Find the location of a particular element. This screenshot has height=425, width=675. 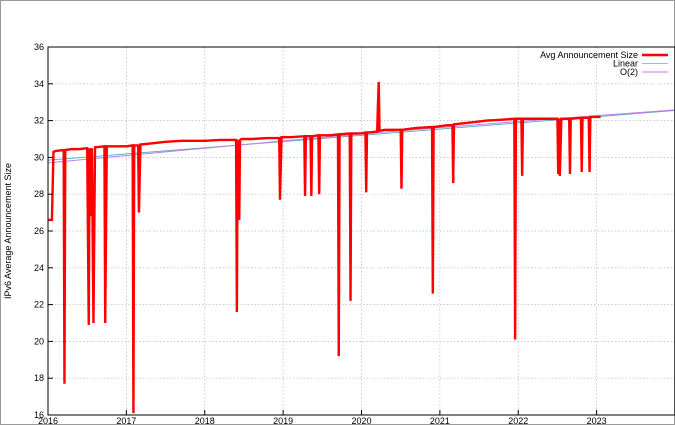

x-tick-label: 2021 is located at coordinates (440, 420).